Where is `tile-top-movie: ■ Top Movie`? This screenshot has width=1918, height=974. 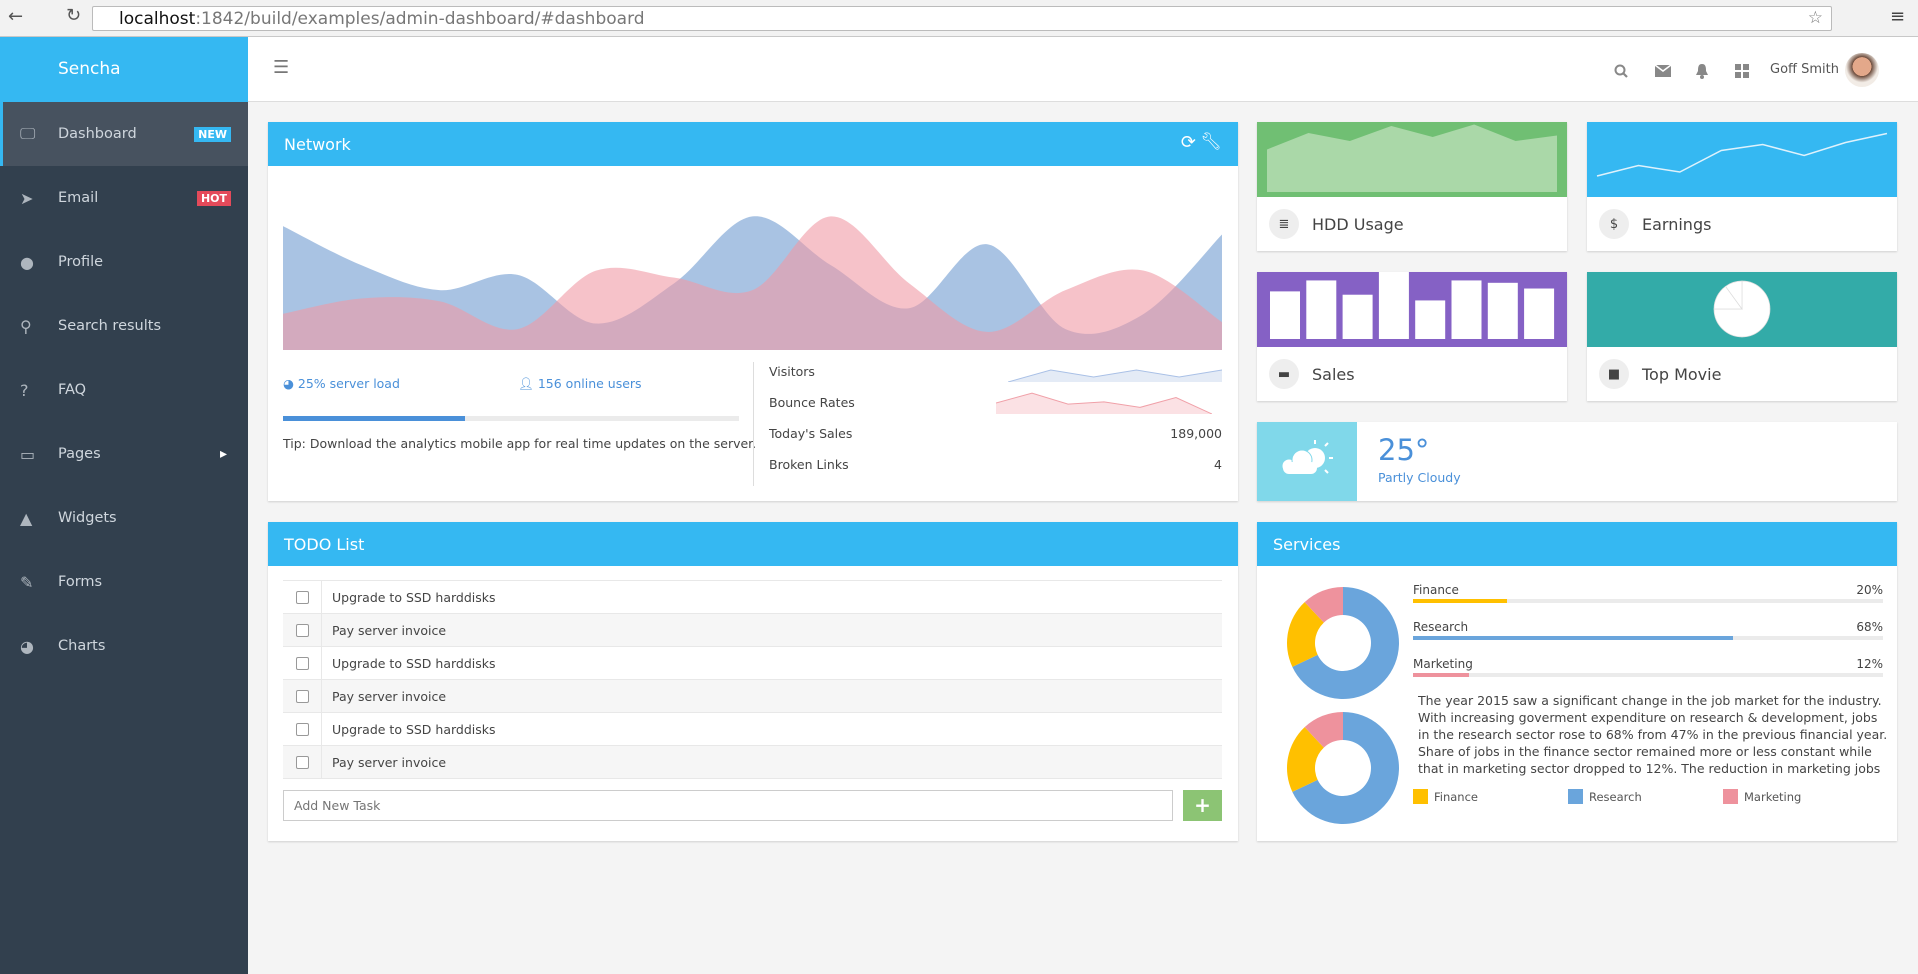 tile-top-movie: ■ Top Movie is located at coordinates (1742, 336).